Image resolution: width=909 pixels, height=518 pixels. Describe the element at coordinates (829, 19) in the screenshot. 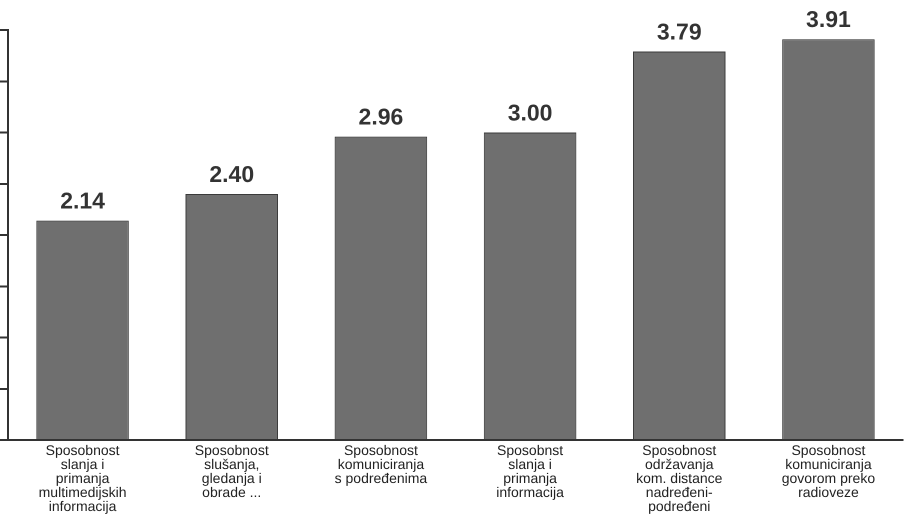

I see `data-label: 3.91` at that location.